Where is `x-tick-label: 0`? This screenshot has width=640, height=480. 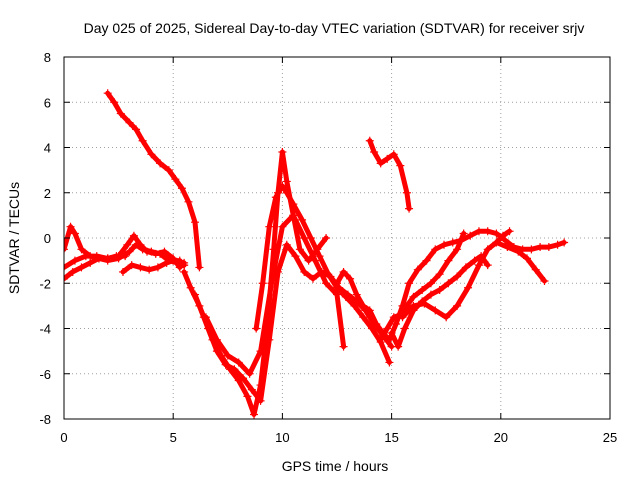 x-tick-label: 0 is located at coordinates (63, 437).